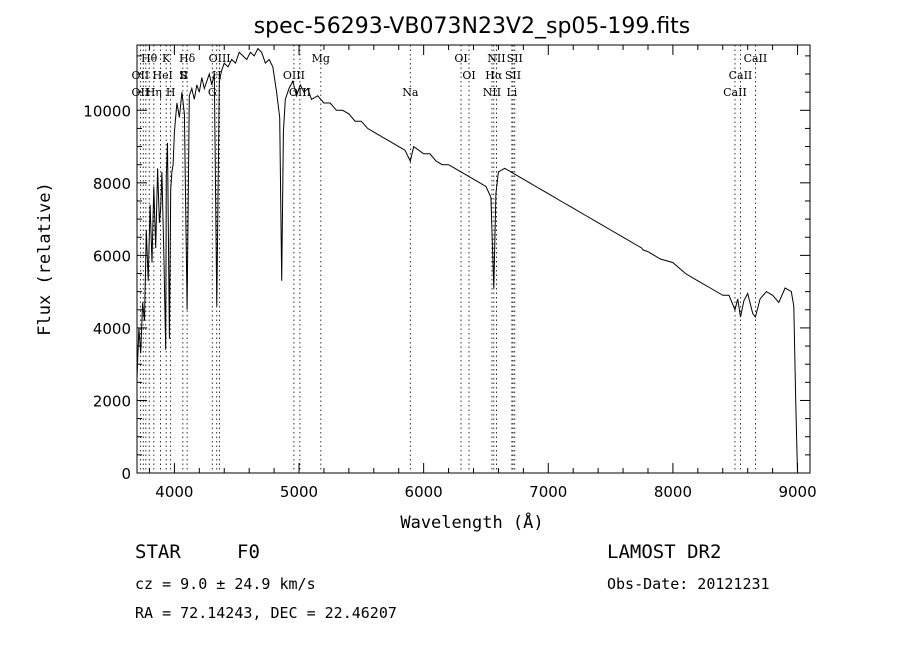  Describe the element at coordinates (321, 58) in the screenshot. I see `line-marker-label: Mg` at that location.